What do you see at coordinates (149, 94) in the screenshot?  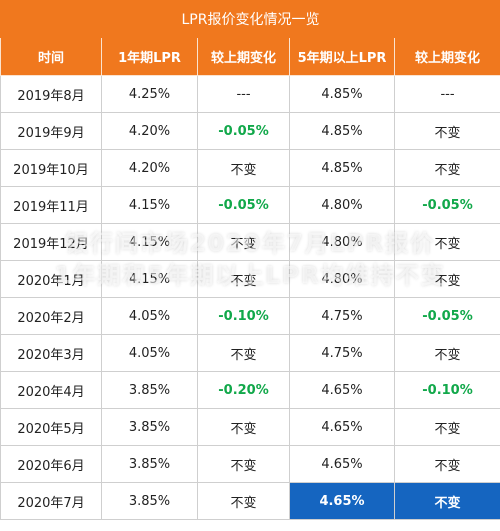 I see `lpr-1y-cell: 4.25%` at bounding box center [149, 94].